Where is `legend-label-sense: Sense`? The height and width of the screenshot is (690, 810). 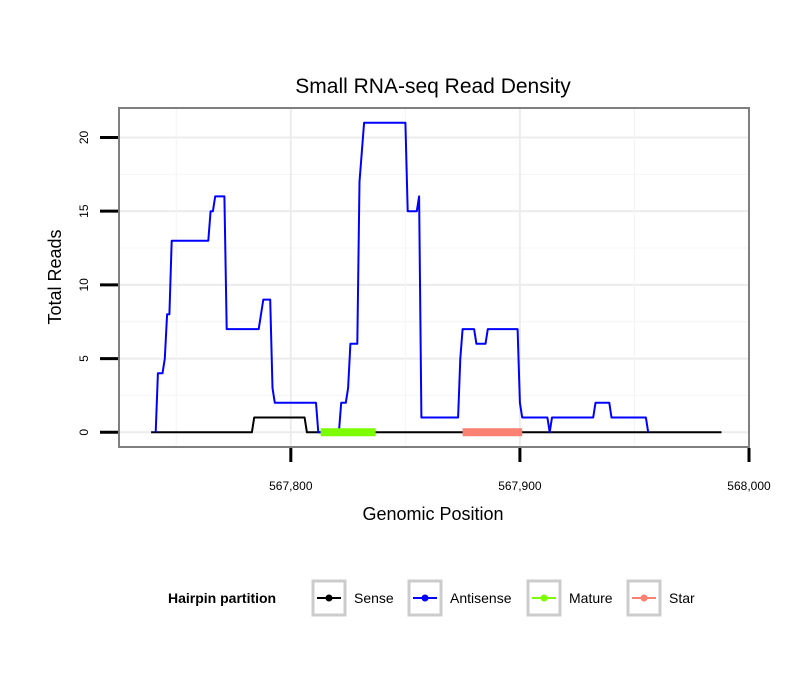 legend-label-sense: Sense is located at coordinates (374, 598).